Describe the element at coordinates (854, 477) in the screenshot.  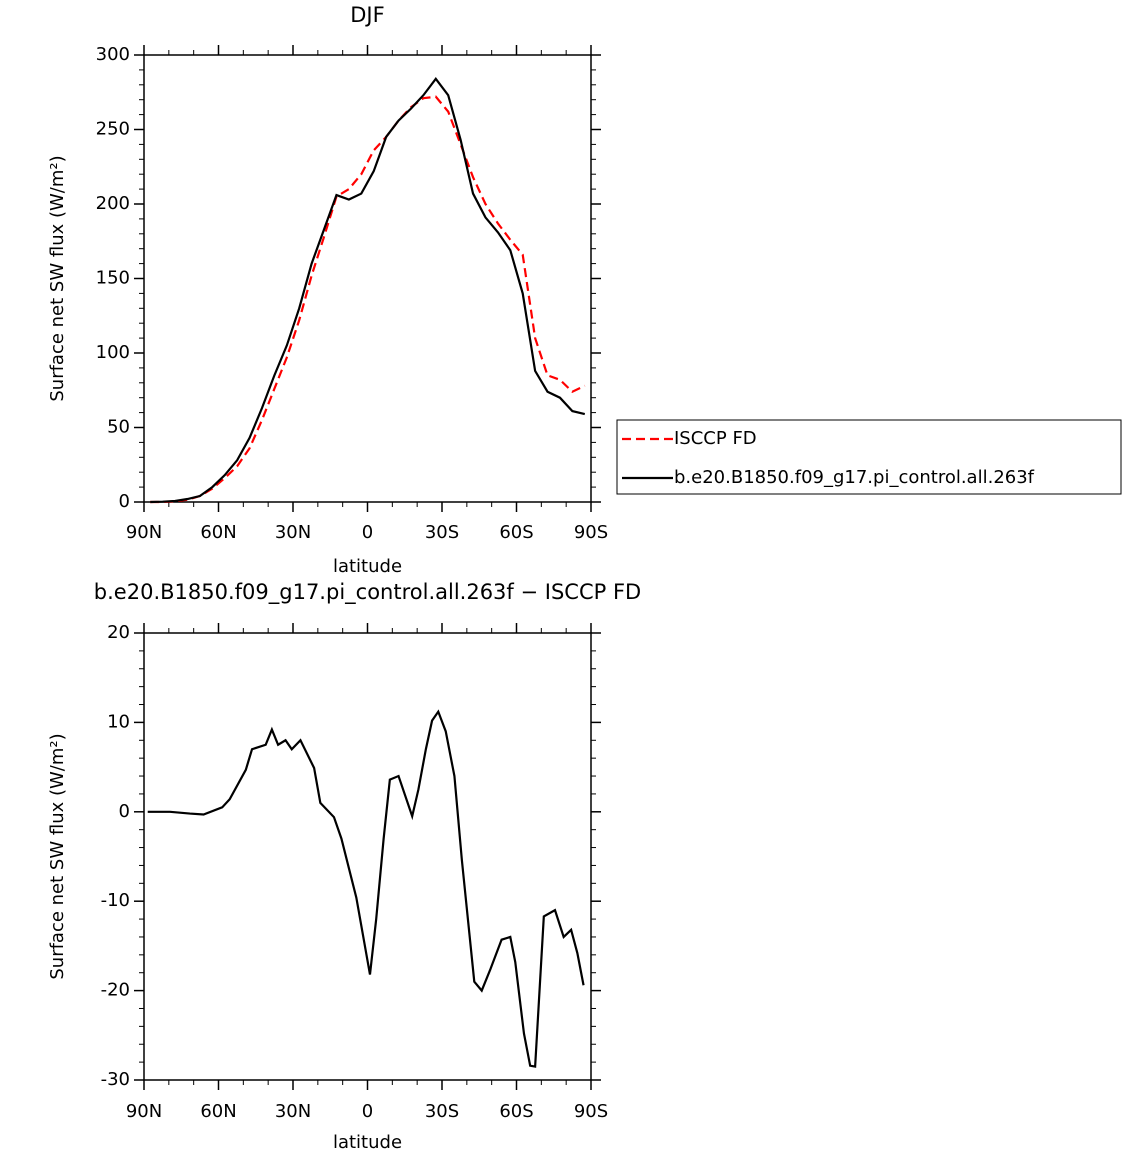
I see `legend-label: b.e20.B1850.f09_g17.pi_control.all.263f` at that location.